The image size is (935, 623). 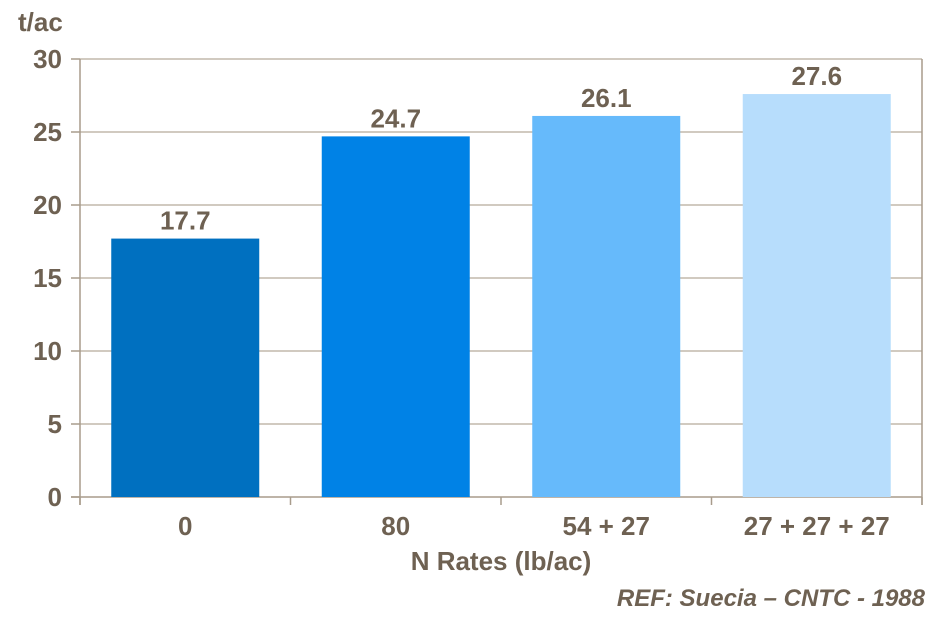 I want to click on reference-annotation: REF: Suecia – CNTC - 1988, so click(x=770, y=598).